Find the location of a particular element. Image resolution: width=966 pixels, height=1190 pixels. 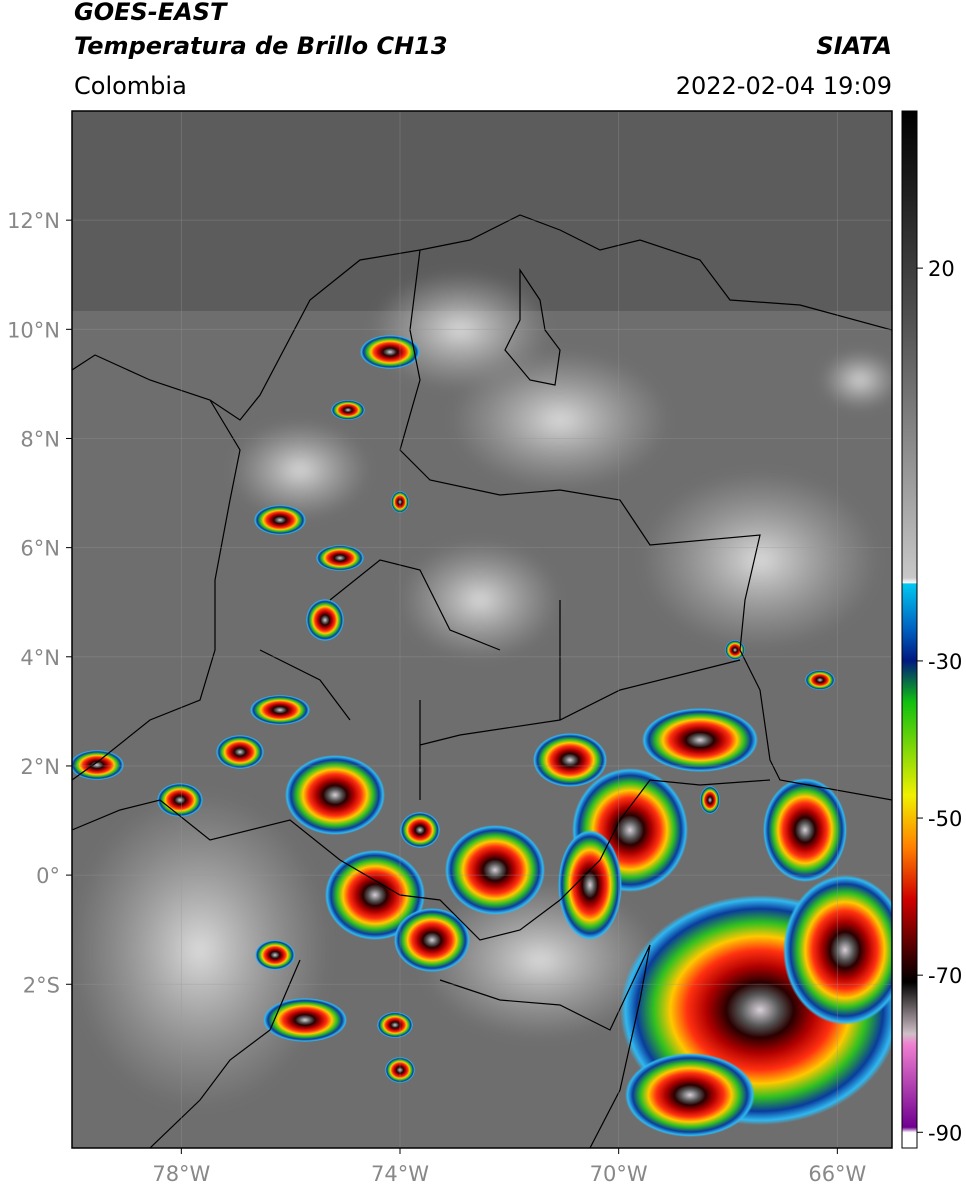

product: Temperatura de Brillo CH13 is located at coordinates (261, 46).